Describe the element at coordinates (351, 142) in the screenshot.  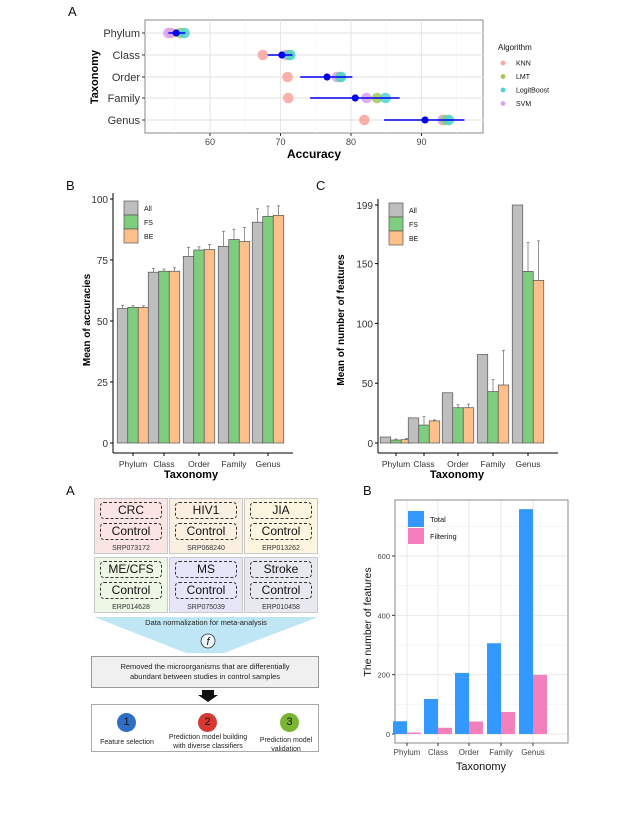
I see `x-tick-label: 80` at that location.